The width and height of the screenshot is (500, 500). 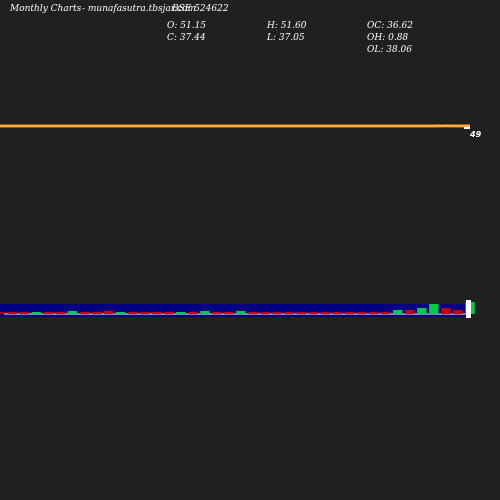 What do you see at coordinates (200, 9) in the screenshot?
I see `symbol-label: BSE 524622` at bounding box center [200, 9].